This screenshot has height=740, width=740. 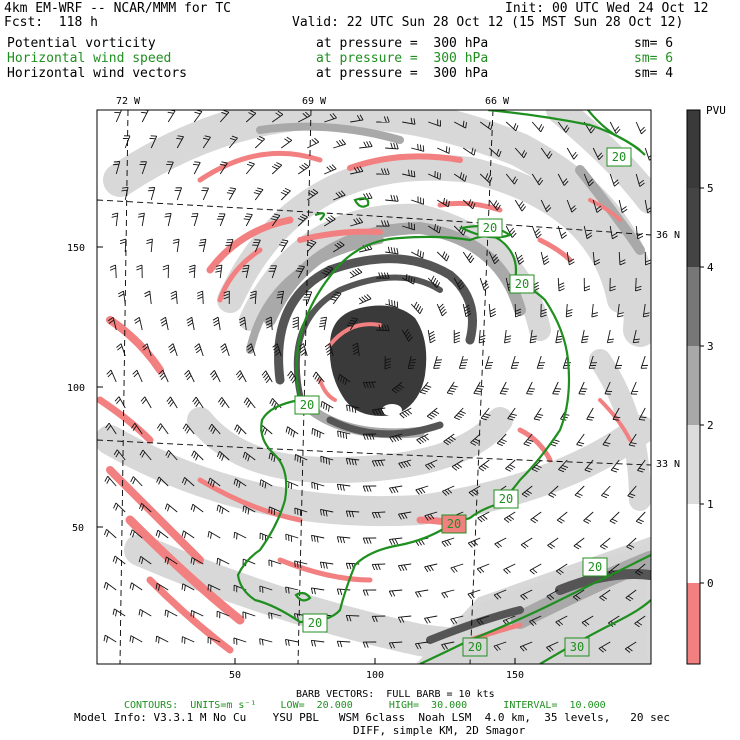 What do you see at coordinates (235, 675) in the screenshot?
I see `x-tick-50: 50` at bounding box center [235, 675].